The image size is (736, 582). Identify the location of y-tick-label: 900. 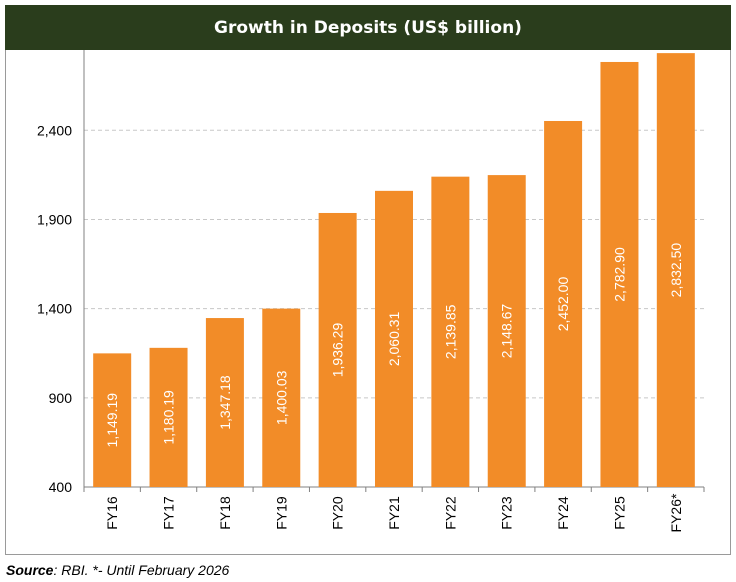
(61, 398).